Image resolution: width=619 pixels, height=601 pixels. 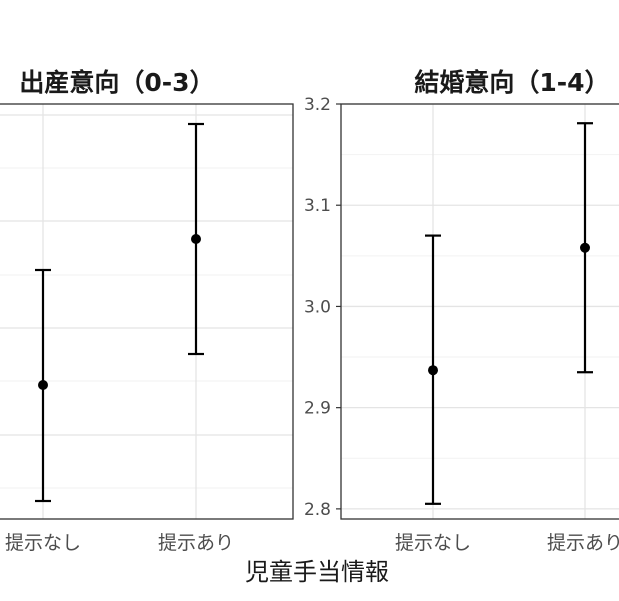 I want to click on panel-left-x-tick-提示なし: 提示なし, so click(x=43, y=543).